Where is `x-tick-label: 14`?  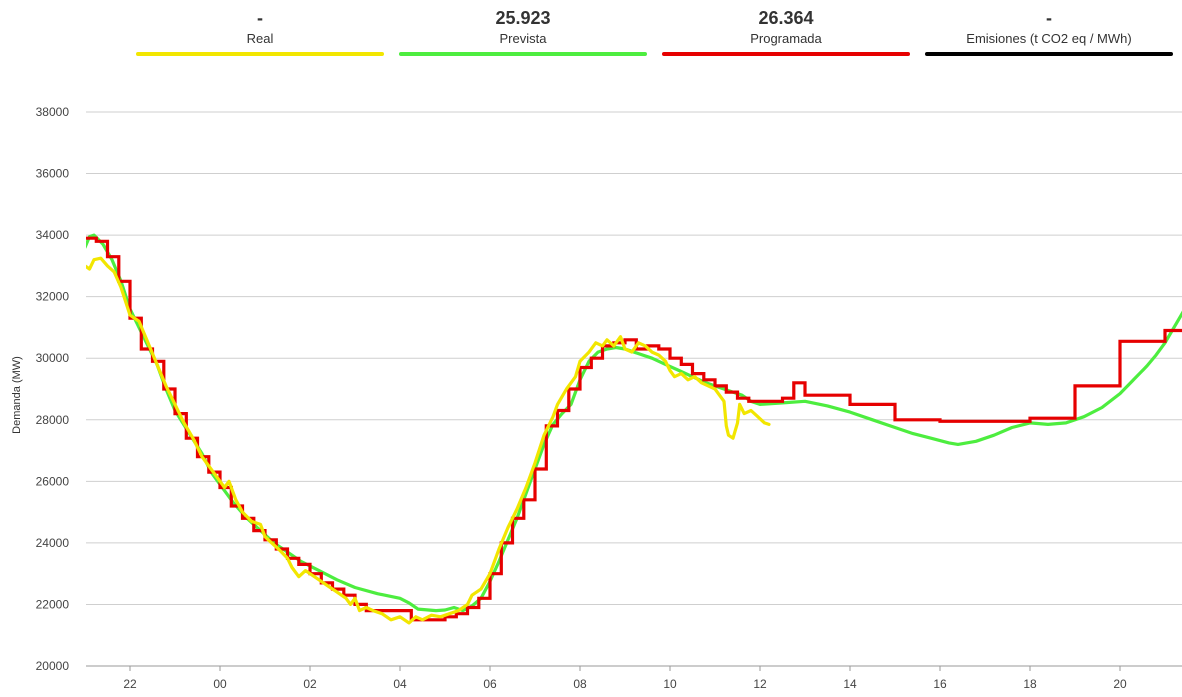
x-tick-label: 14 is located at coordinates (850, 684).